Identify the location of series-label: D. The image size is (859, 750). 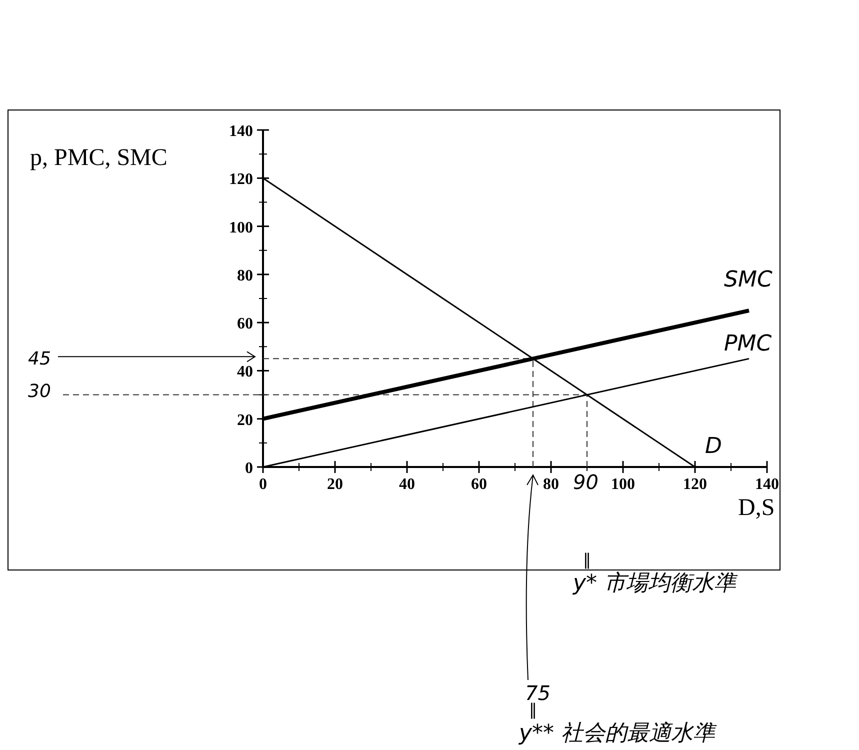
(713, 446).